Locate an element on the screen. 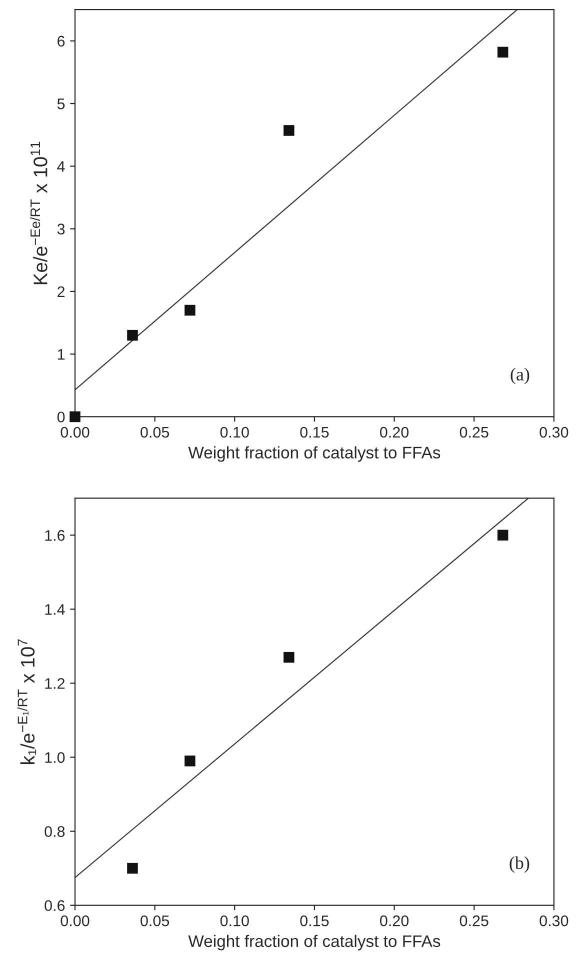 This screenshot has width=577, height=958. y-axis-title: k₁/e$^{−E₁/RT}$ x 10$^{7}$ is located at coordinates (26, 701).